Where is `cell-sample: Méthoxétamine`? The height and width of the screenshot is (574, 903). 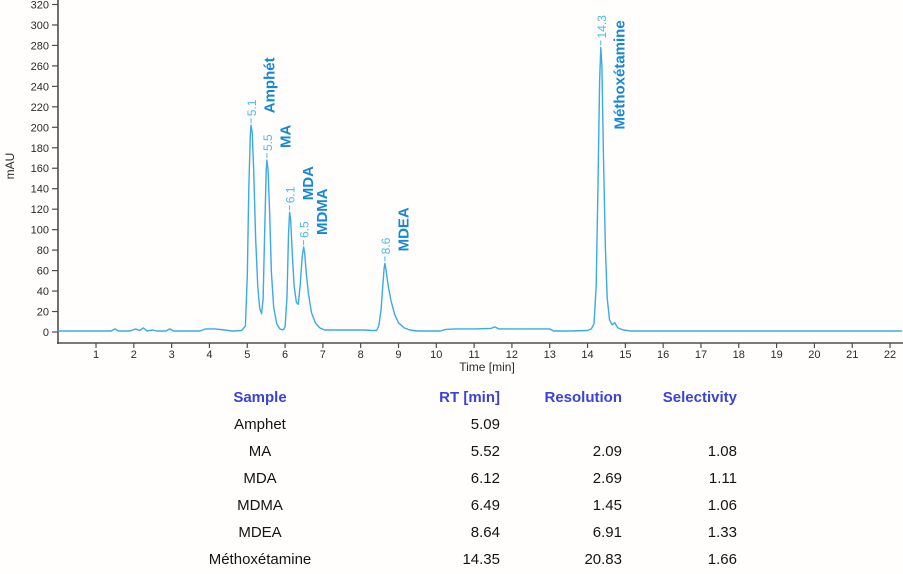
cell-sample: Méthoxétamine is located at coordinates (260, 559).